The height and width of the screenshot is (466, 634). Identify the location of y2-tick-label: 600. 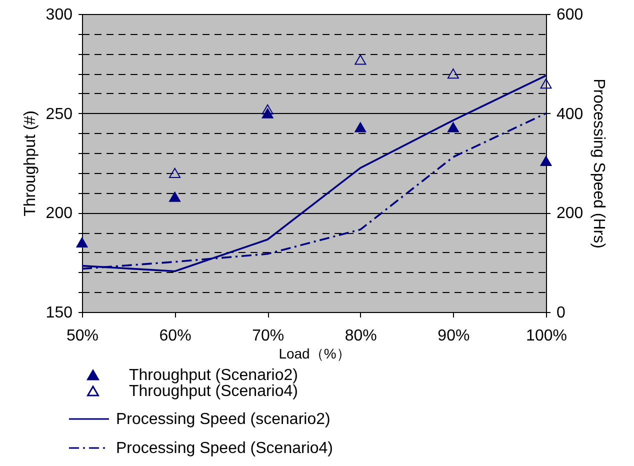
(570, 15).